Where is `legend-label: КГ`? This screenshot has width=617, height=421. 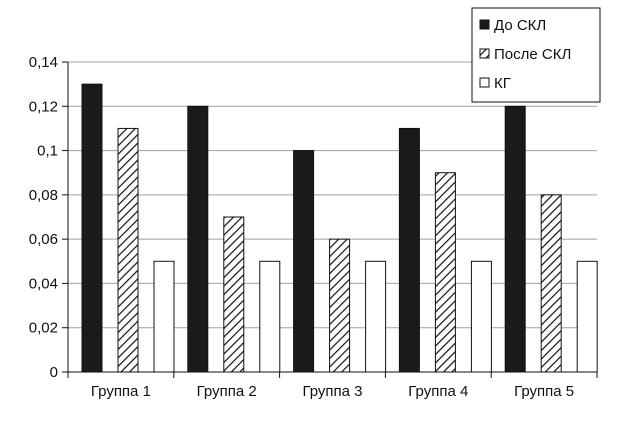
legend-label: КГ is located at coordinates (502, 83).